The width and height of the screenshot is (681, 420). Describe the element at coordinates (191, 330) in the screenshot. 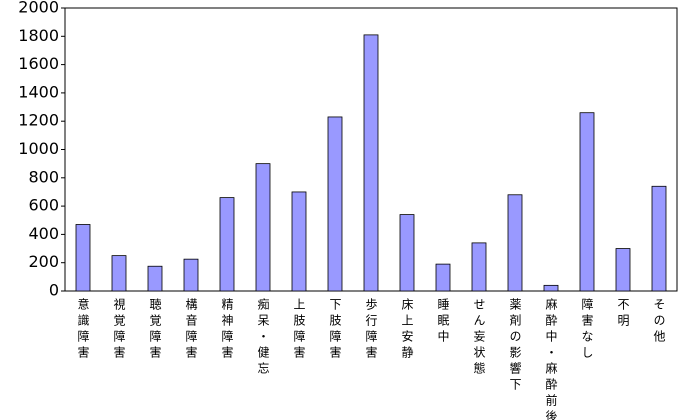

I see `x-tick-label: 構音障害` at that location.